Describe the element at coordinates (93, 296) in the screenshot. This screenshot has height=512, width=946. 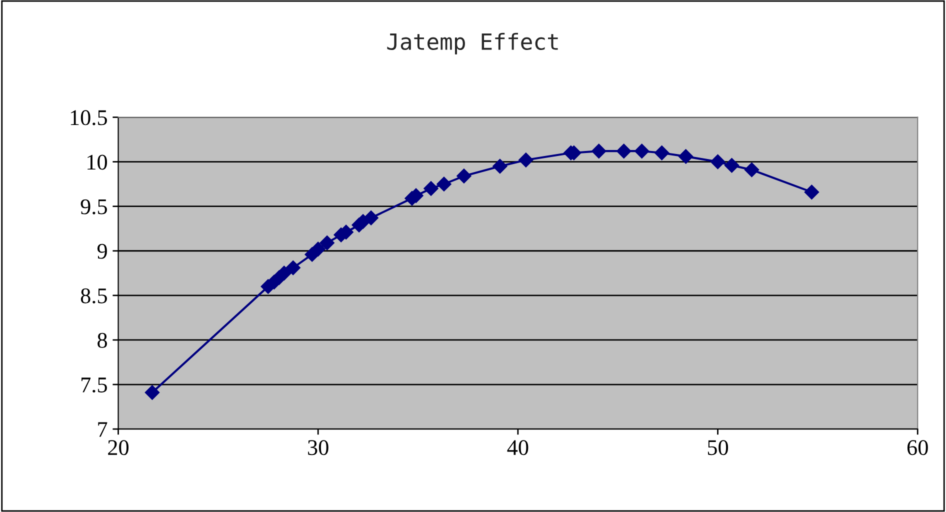
I see `y-tick-label: 8.5` at that location.